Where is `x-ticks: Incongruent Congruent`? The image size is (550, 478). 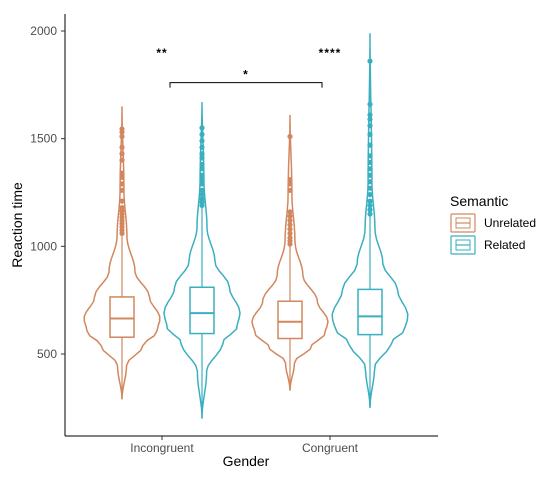
x-ticks: Incongruent Congruent is located at coordinates (244, 445).